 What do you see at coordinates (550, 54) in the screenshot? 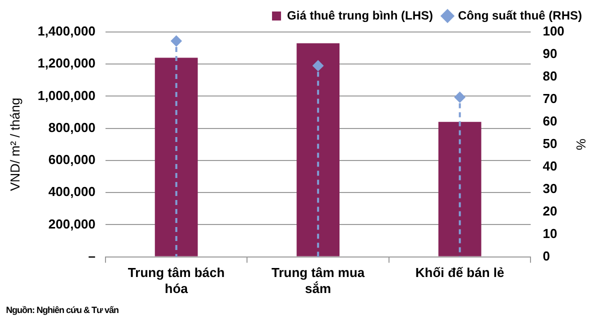
I see `y2-tick-label: 90` at bounding box center [550, 54].